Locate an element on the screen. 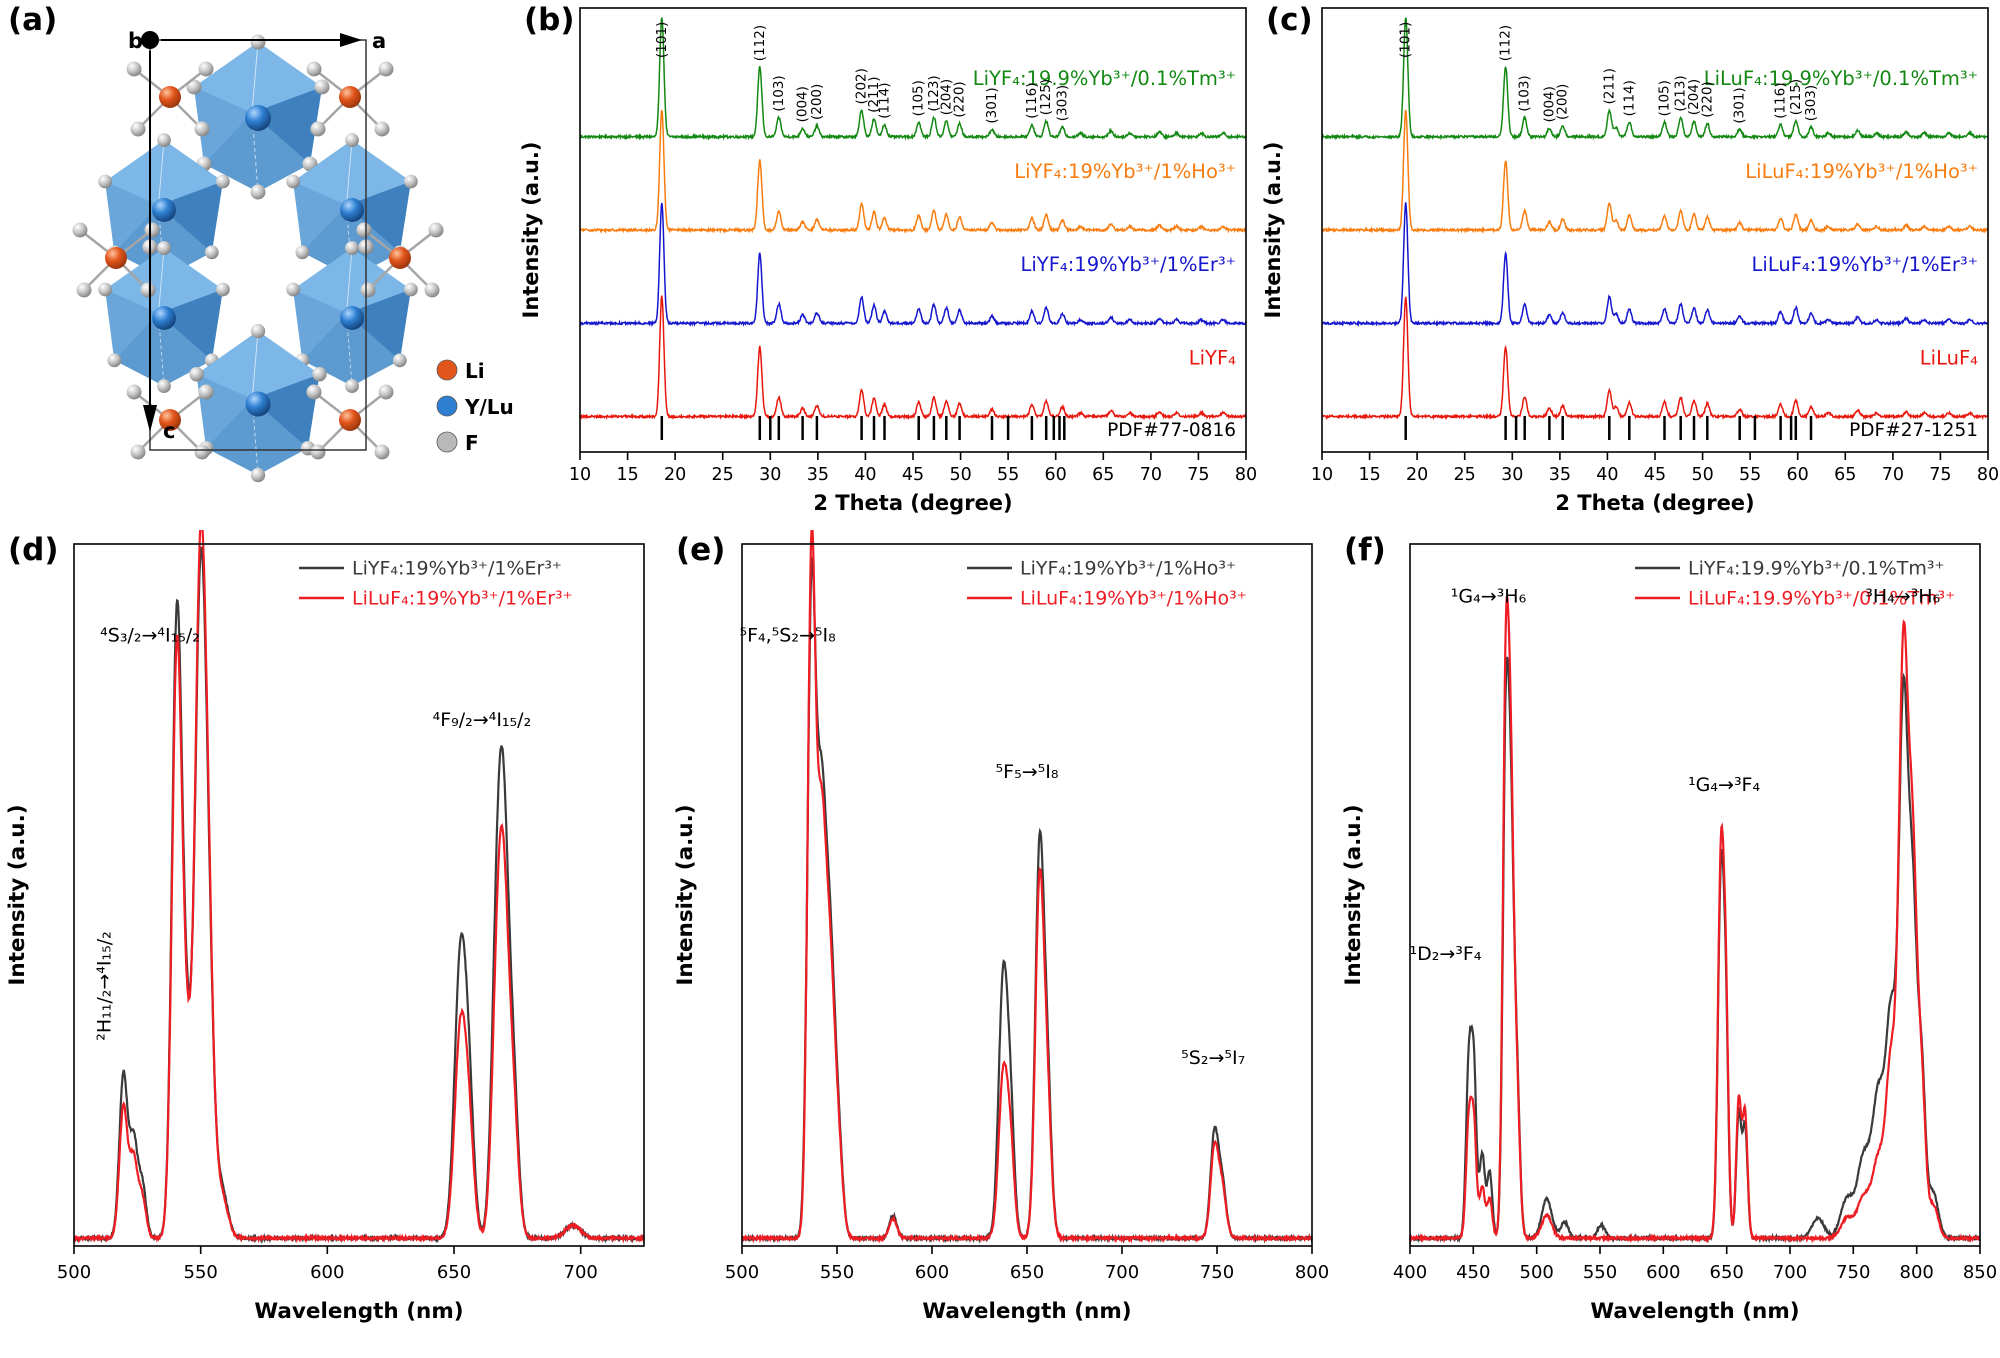 The image size is (2000, 1358). peak-index-label: (200) is located at coordinates (1563, 102).